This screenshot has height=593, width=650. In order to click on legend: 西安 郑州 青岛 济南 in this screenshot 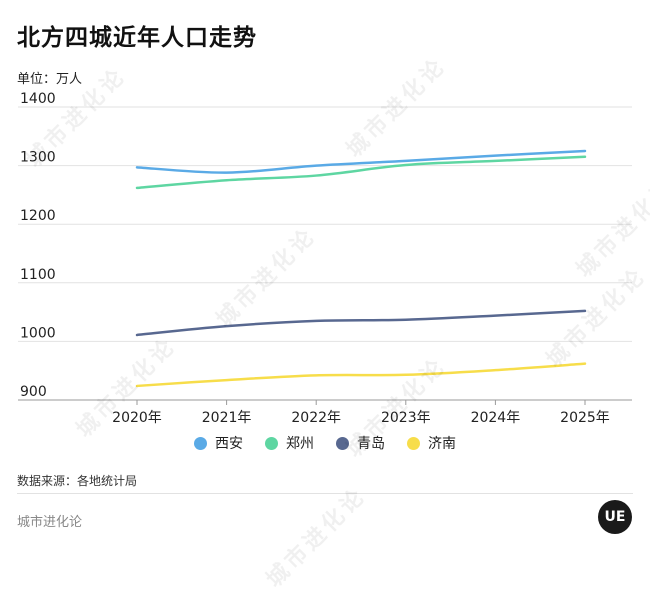, I will do `click(325, 443)`.